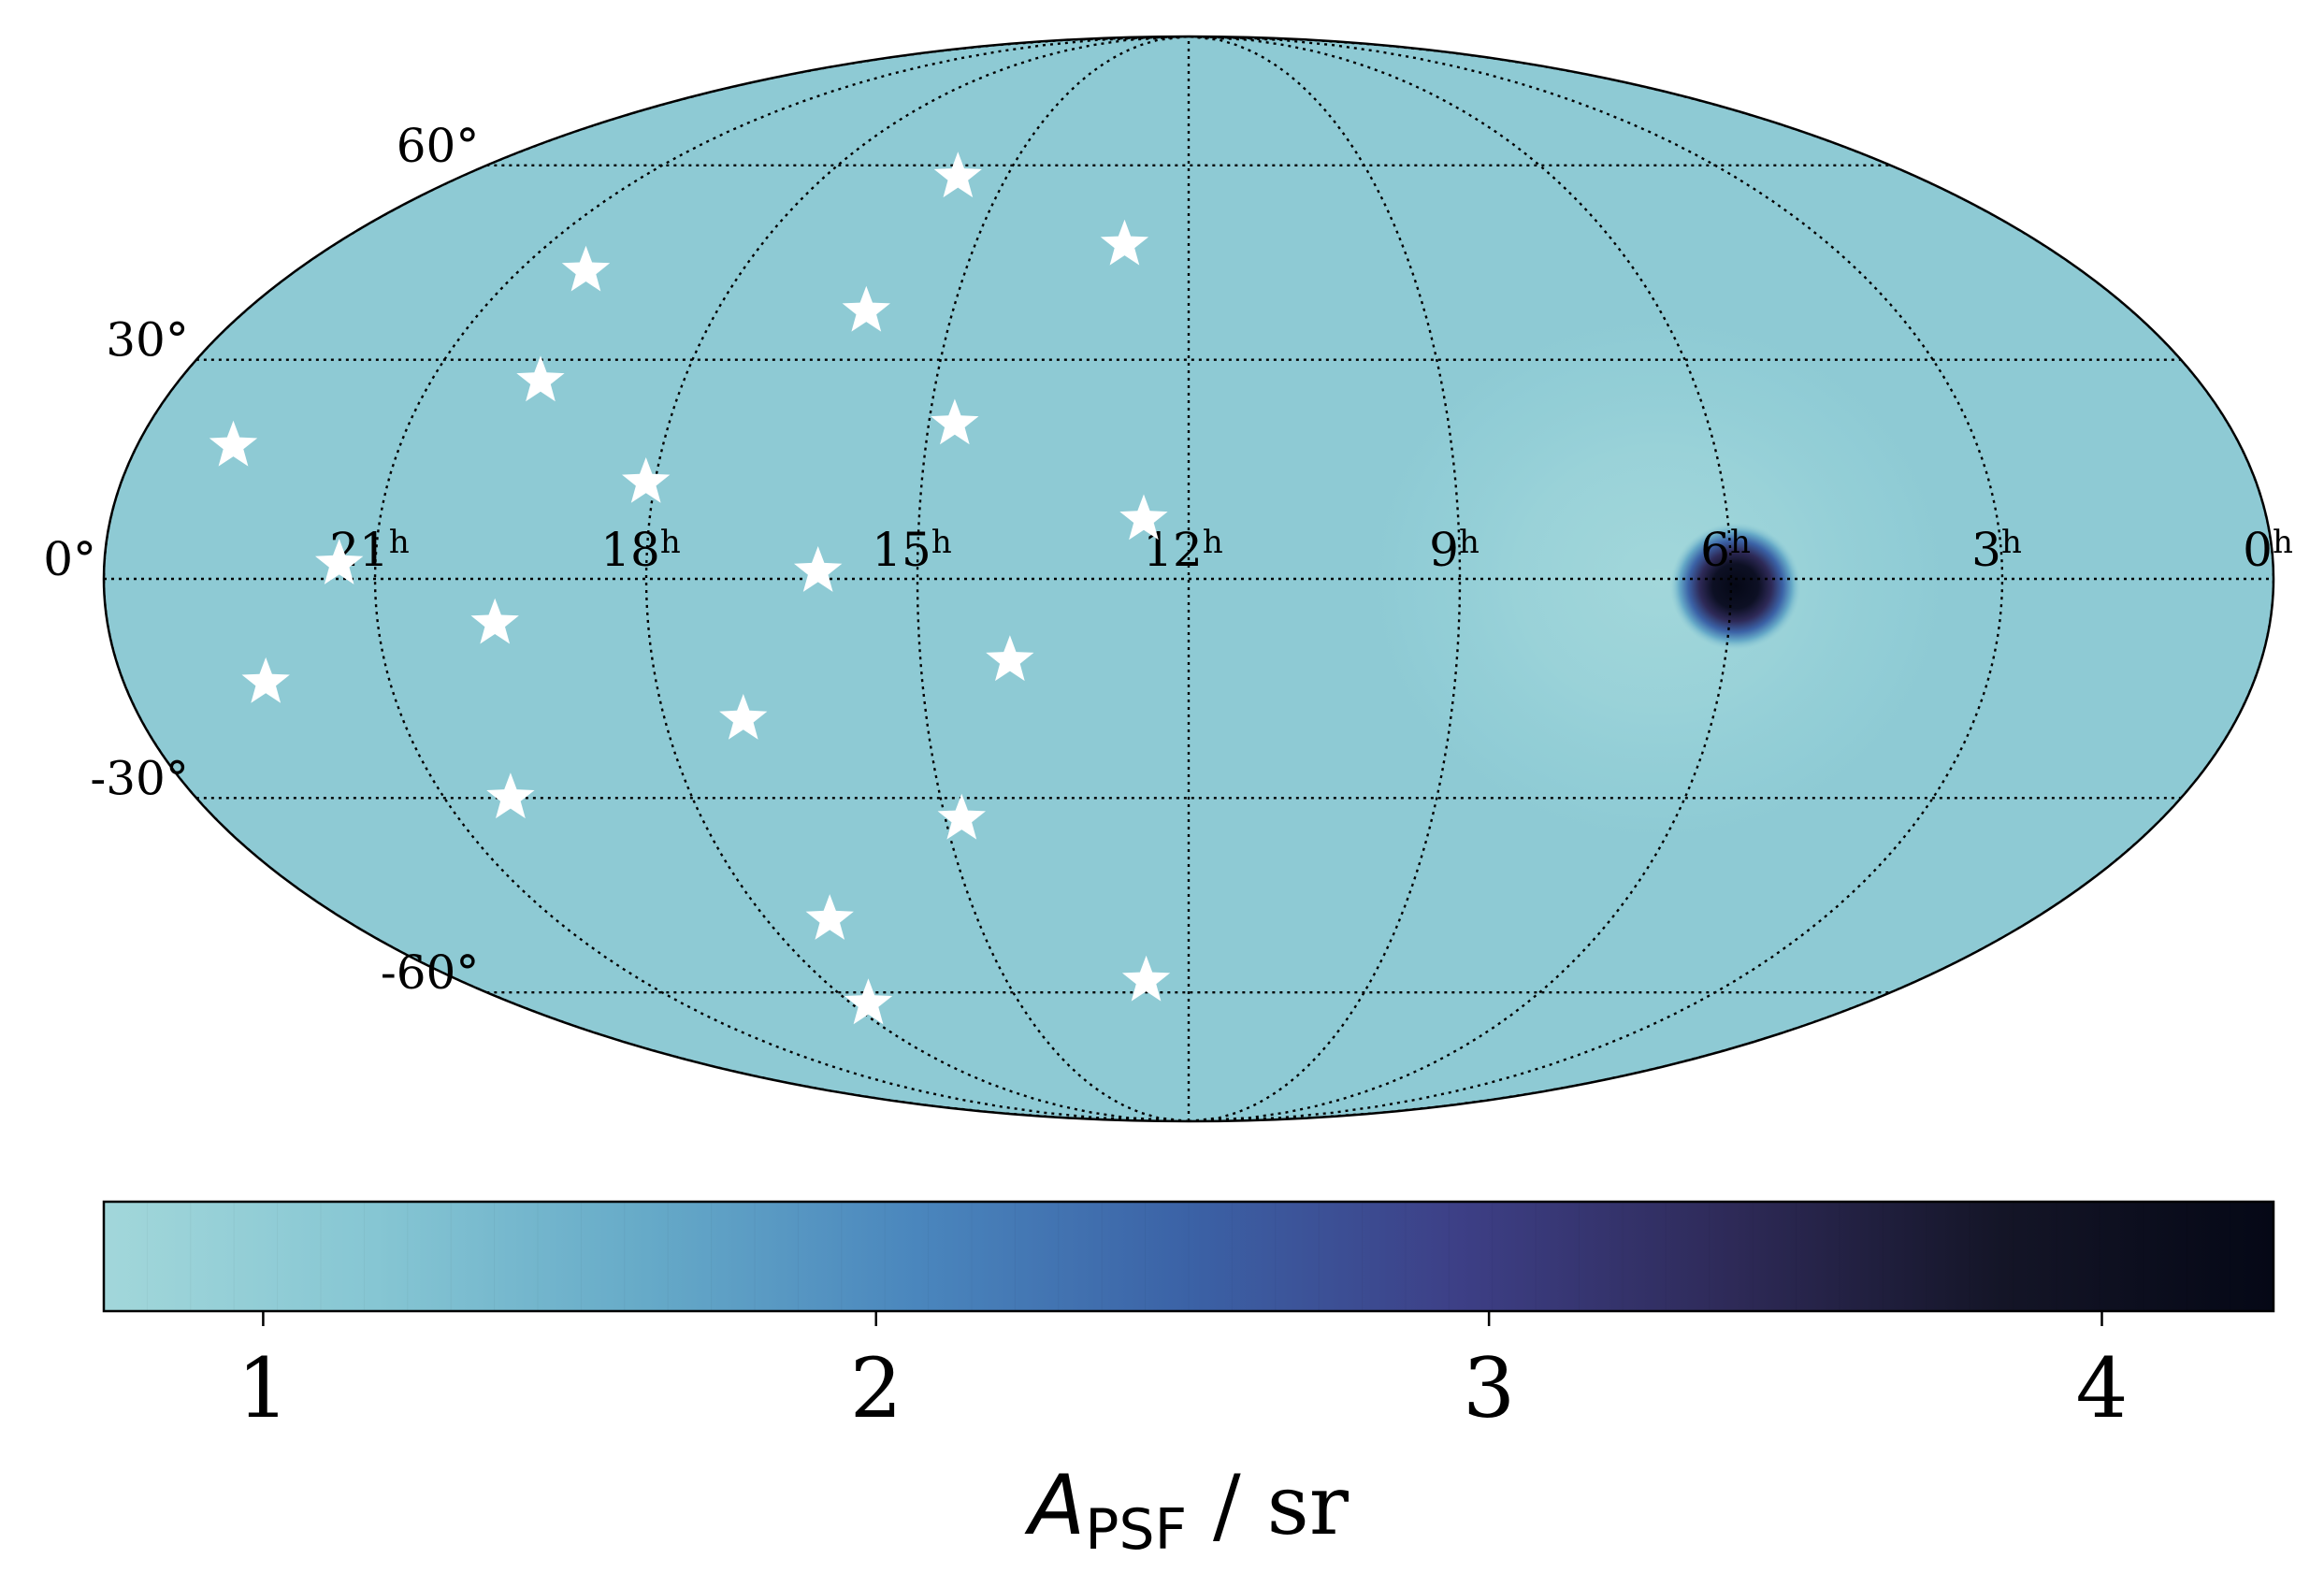 The image size is (2324, 1587). Describe the element at coordinates (1489, 1388) in the screenshot. I see `colorbar-tick-label: 3` at that location.